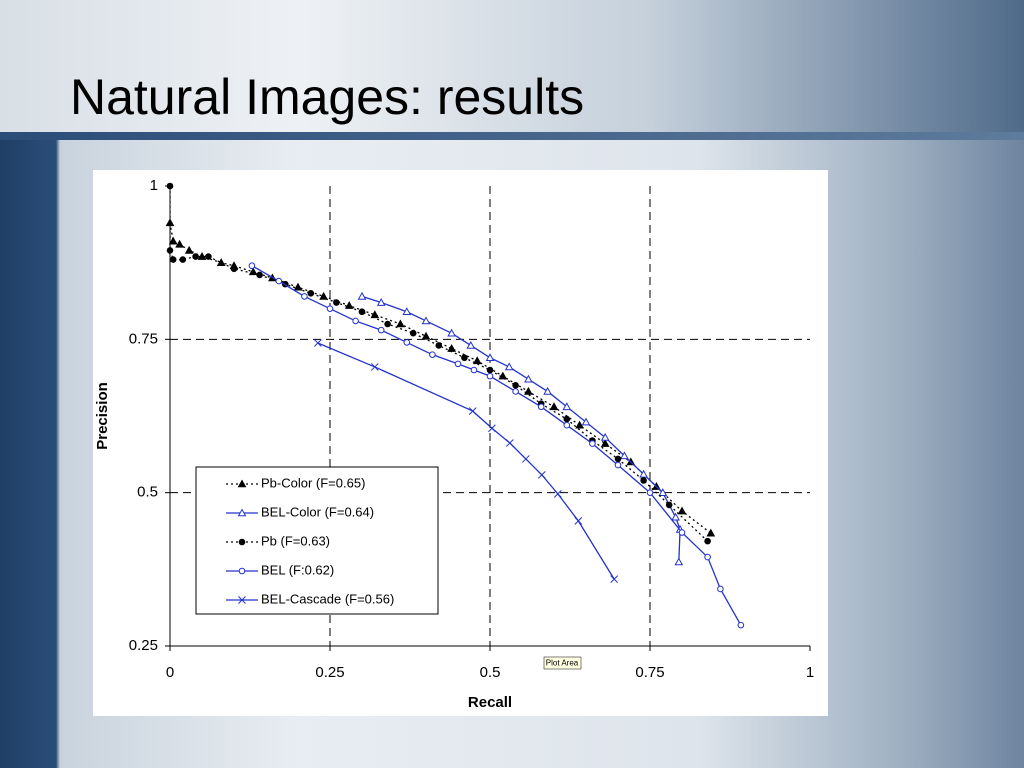 This screenshot has height=768, width=1024. I want to click on legend-label: BEL (F:0.62), so click(297, 569).